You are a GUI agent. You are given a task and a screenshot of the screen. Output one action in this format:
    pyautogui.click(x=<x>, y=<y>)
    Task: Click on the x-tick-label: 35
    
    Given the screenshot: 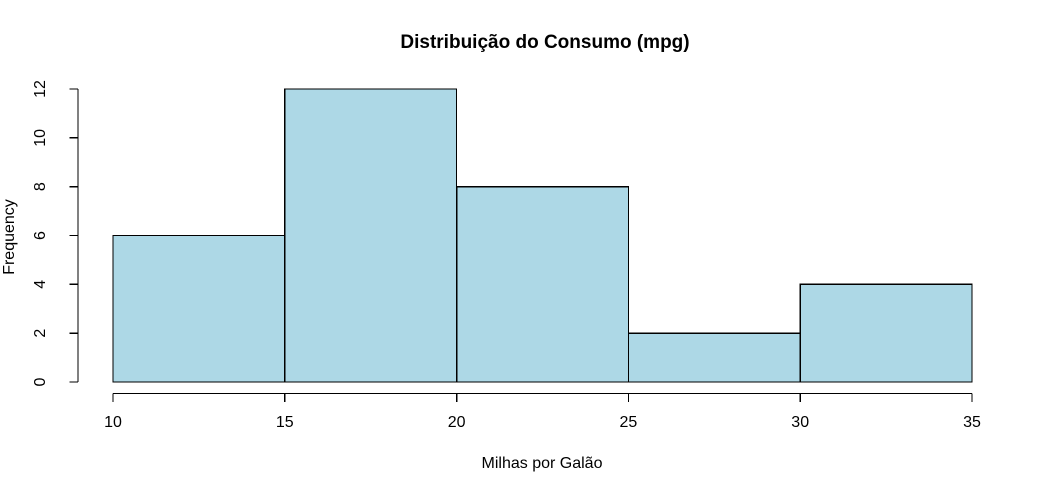 What is the action you would take?
    pyautogui.click(x=972, y=422)
    